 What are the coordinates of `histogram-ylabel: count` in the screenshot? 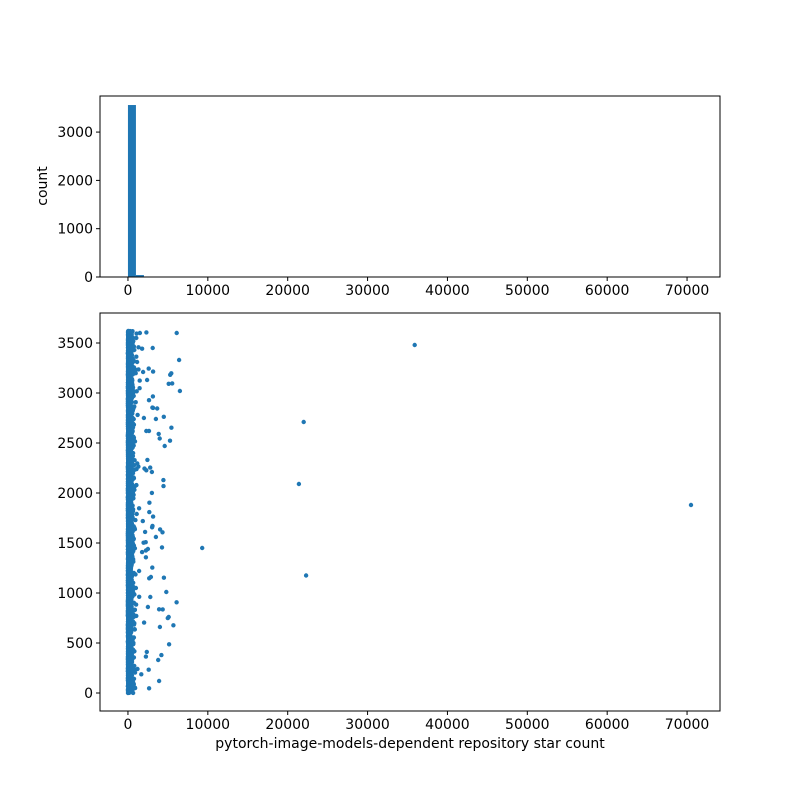 It's located at (43, 186).